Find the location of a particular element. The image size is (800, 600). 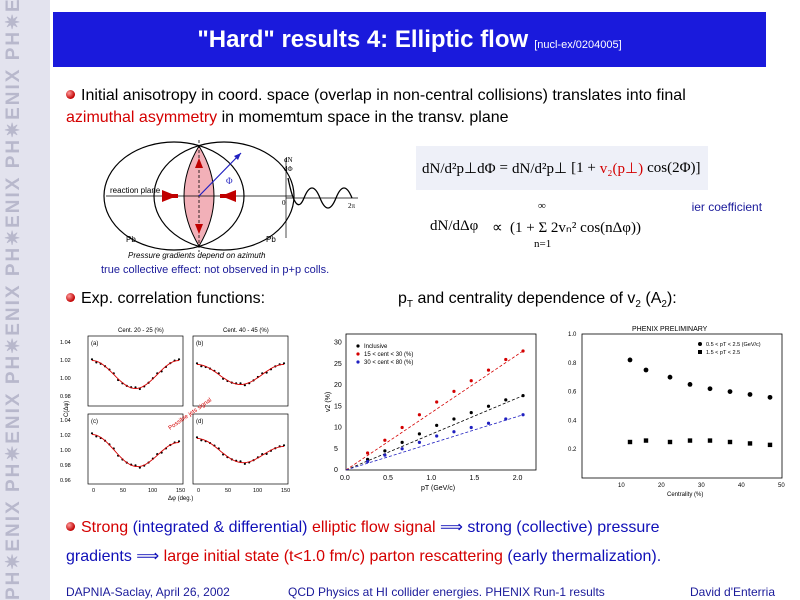

ytick: 25 is located at coordinates (338, 364).